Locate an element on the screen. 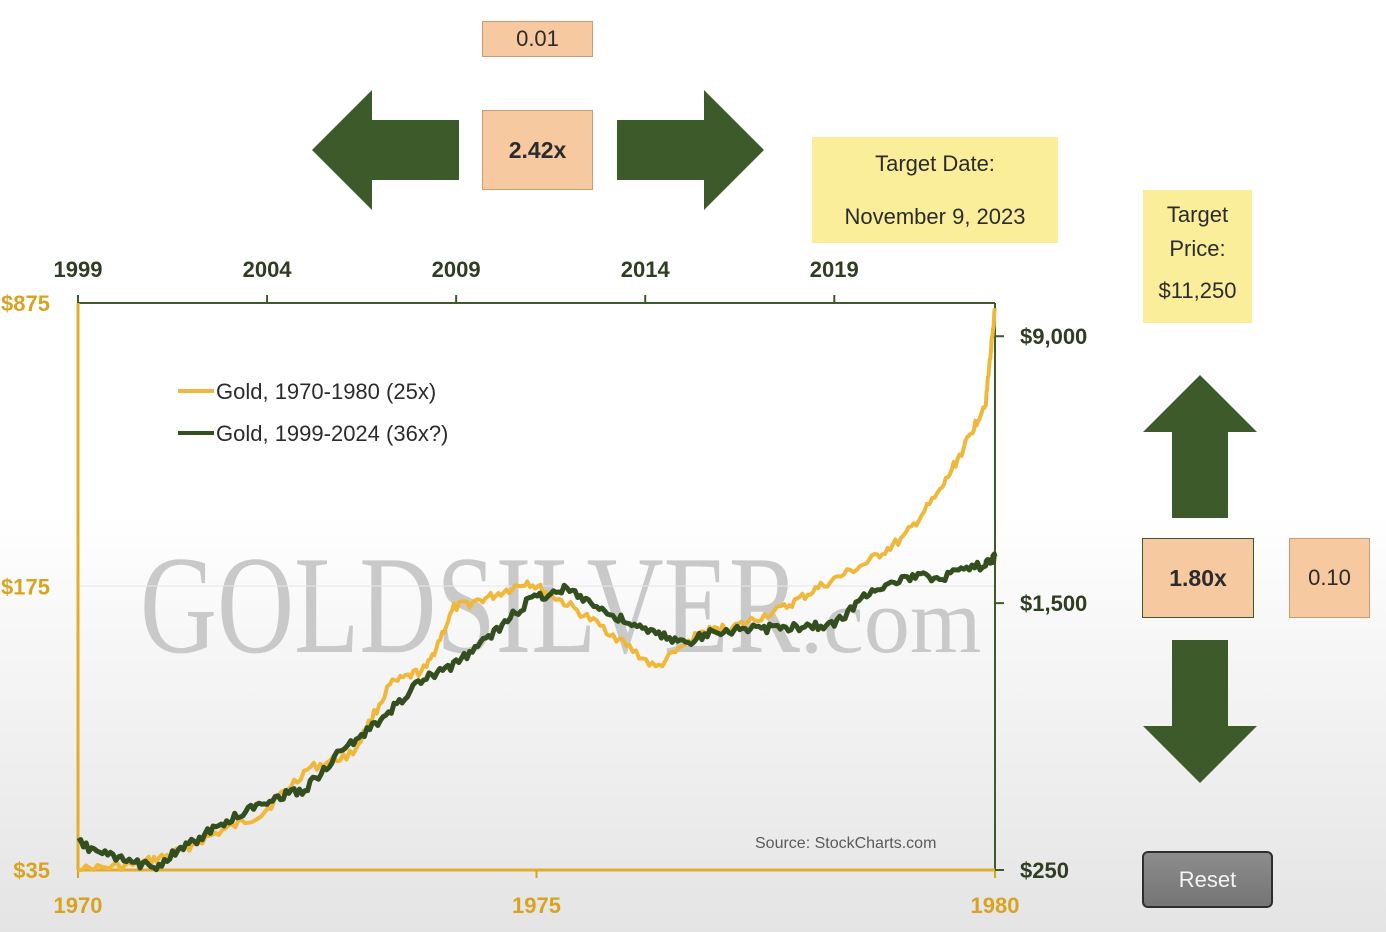  shift-left-arrow is located at coordinates (385, 150).